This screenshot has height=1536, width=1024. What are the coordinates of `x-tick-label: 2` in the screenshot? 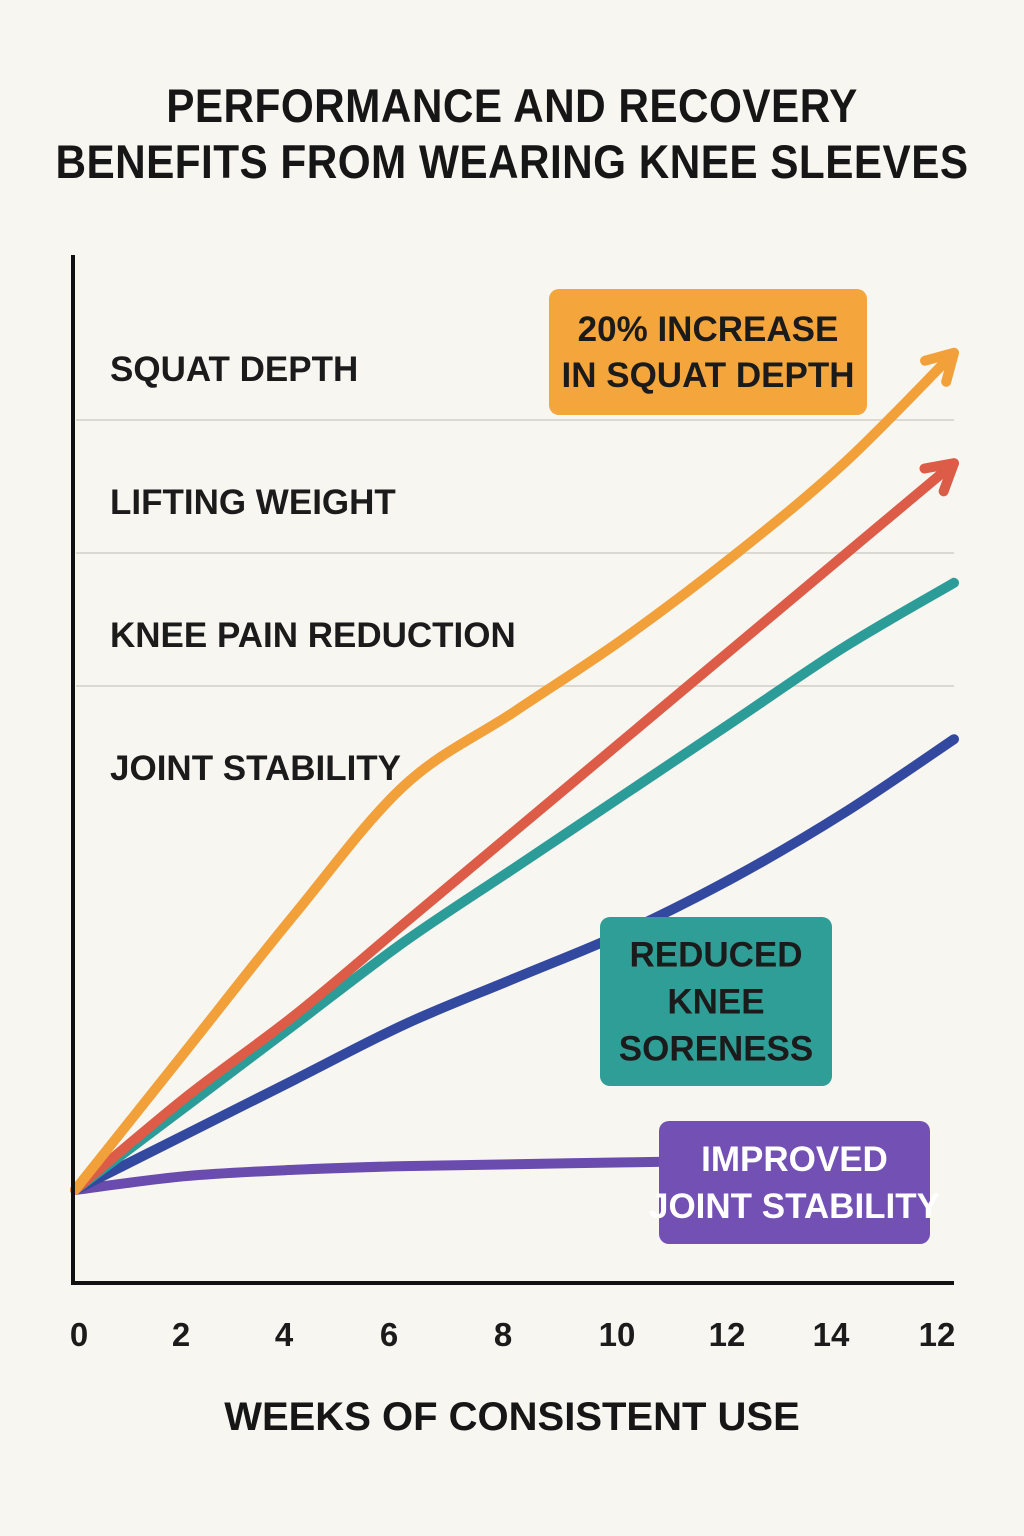 It's located at (181, 1334).